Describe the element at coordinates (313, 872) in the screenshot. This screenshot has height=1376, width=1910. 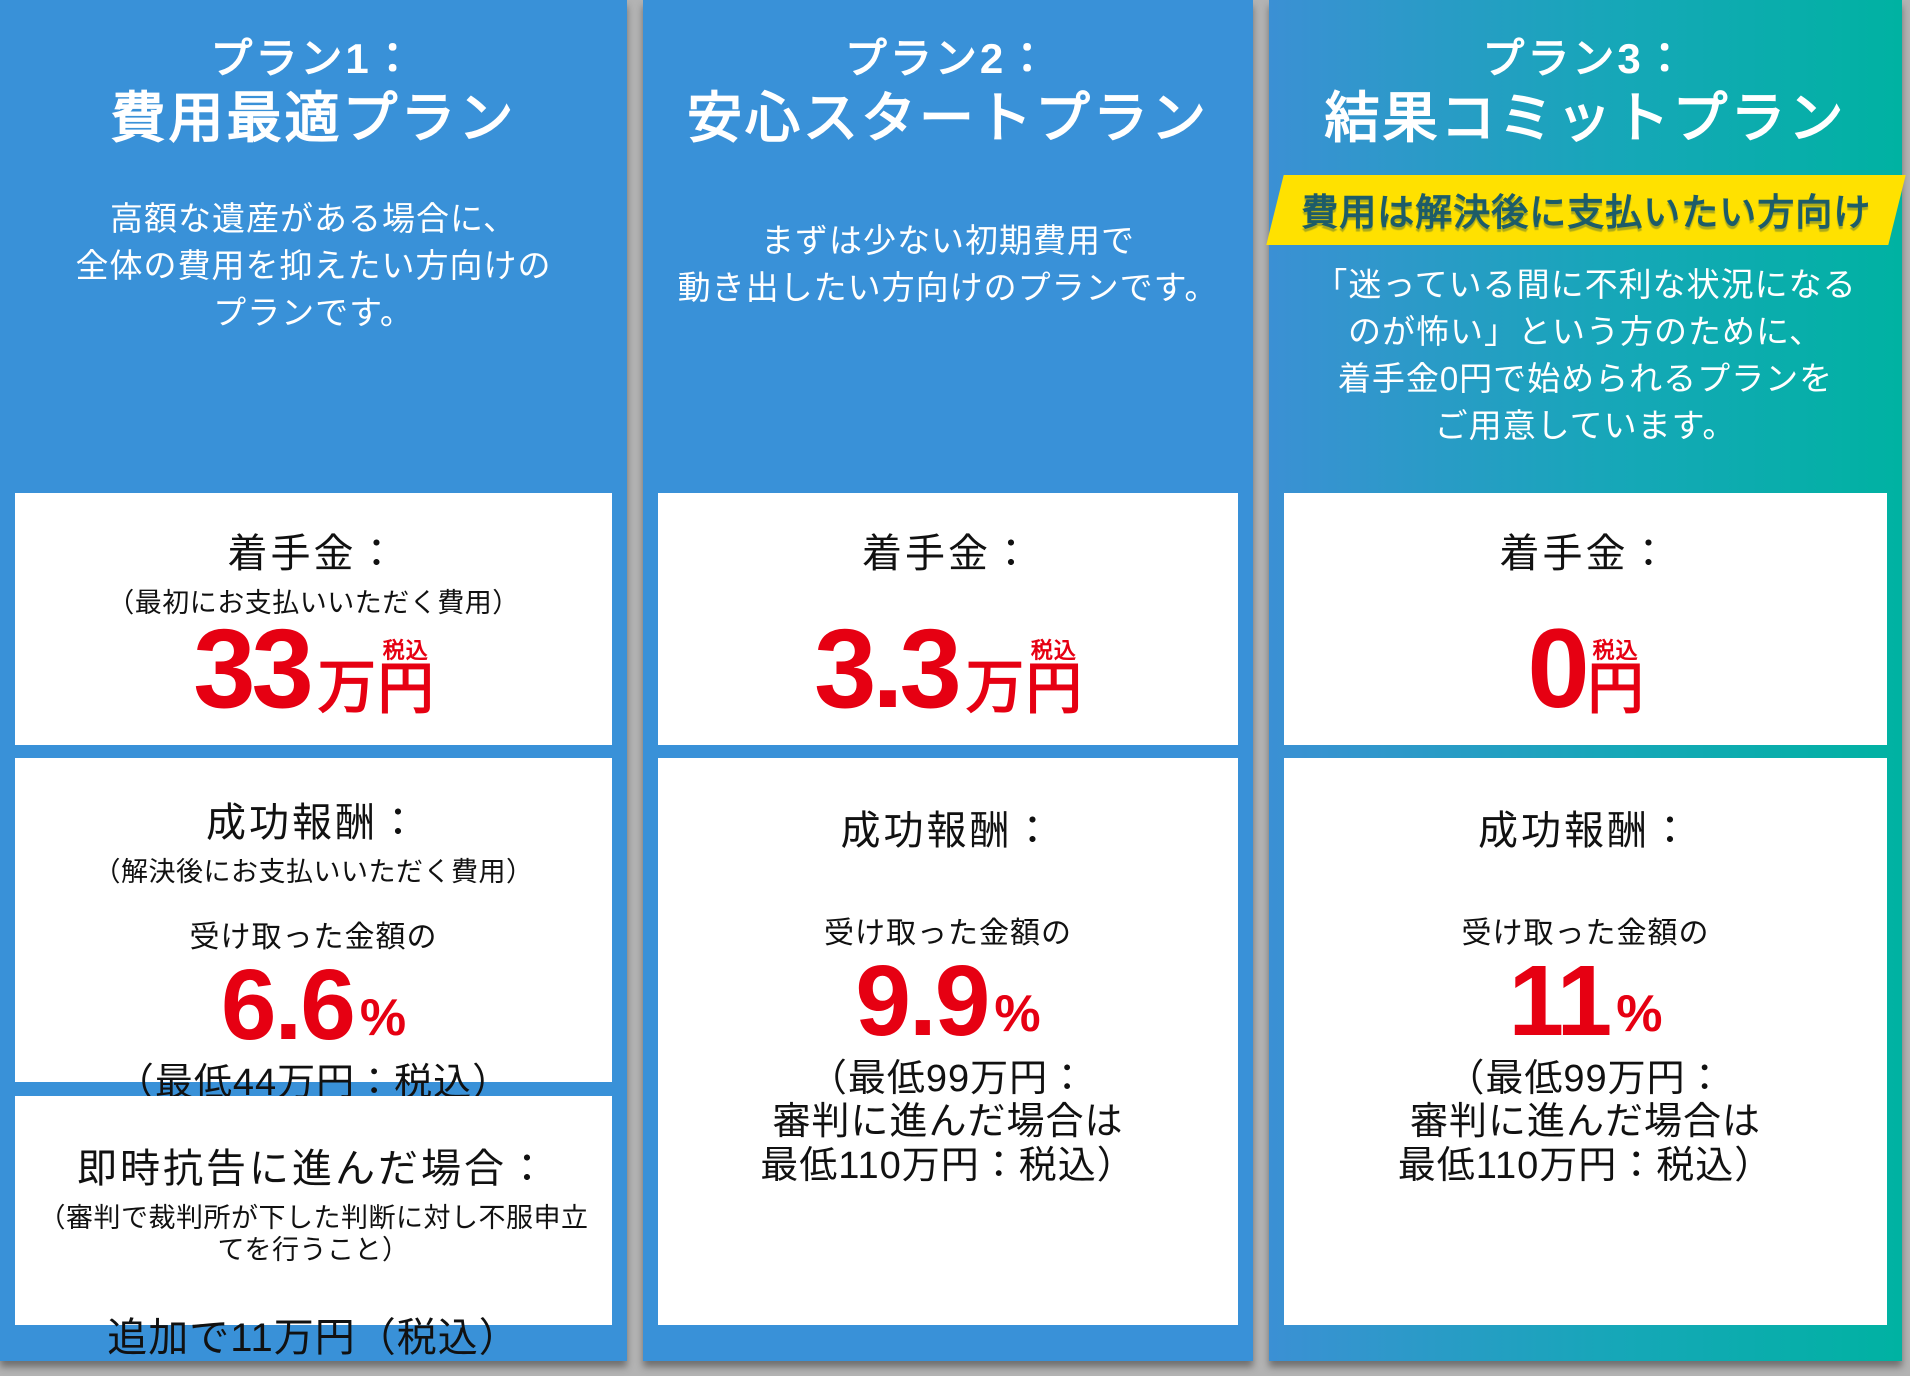
I see `success-fee-subtitle: （解決後にお支払いいただく費用）` at that location.